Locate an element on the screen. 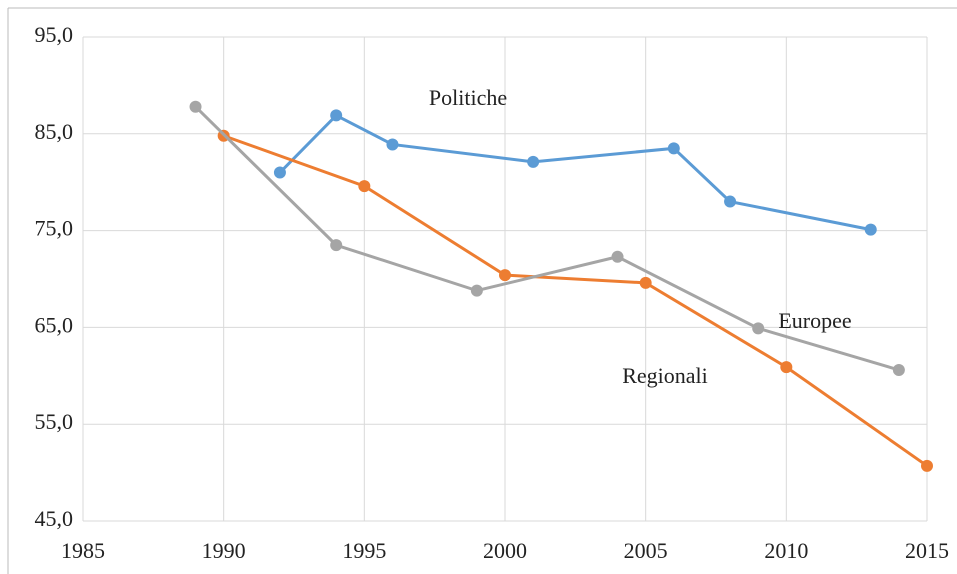 The width and height of the screenshot is (957, 574). x-tick-label: 2000 is located at coordinates (505, 550).